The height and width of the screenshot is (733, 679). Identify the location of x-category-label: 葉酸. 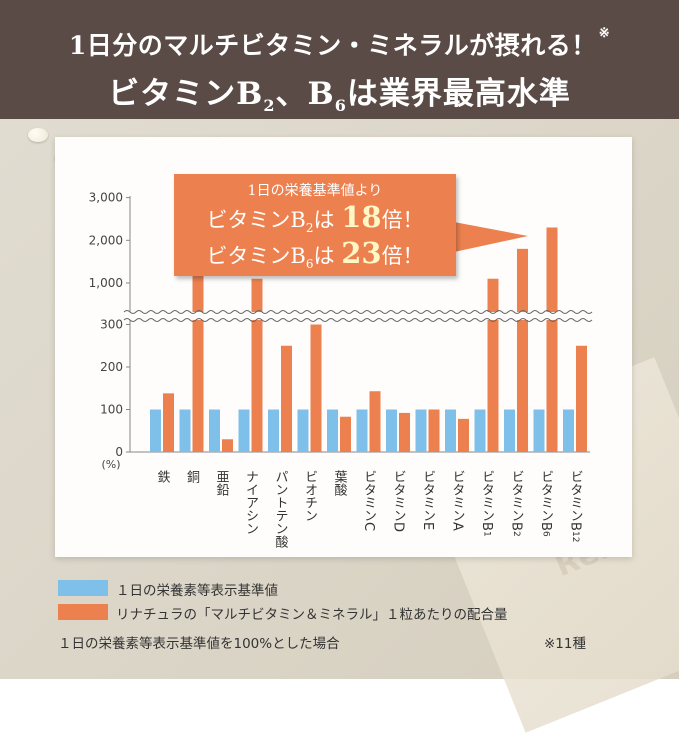
(340, 483).